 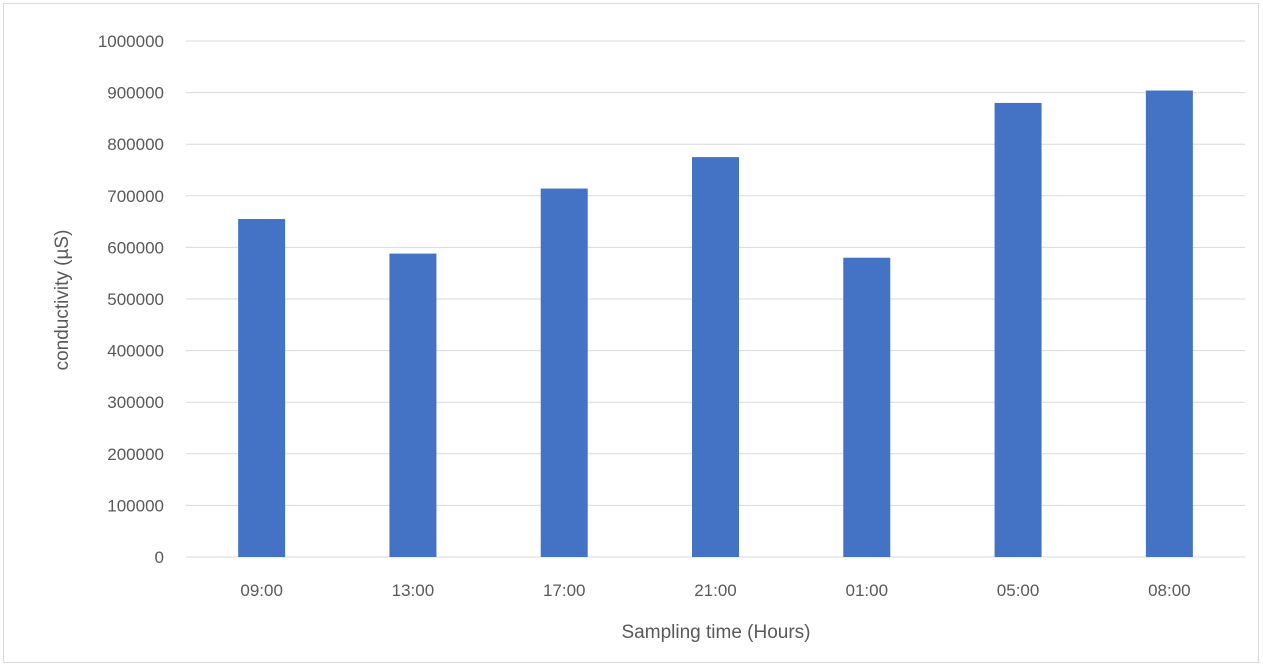 I want to click on y-tick-label: 1000000, so click(x=131, y=41).